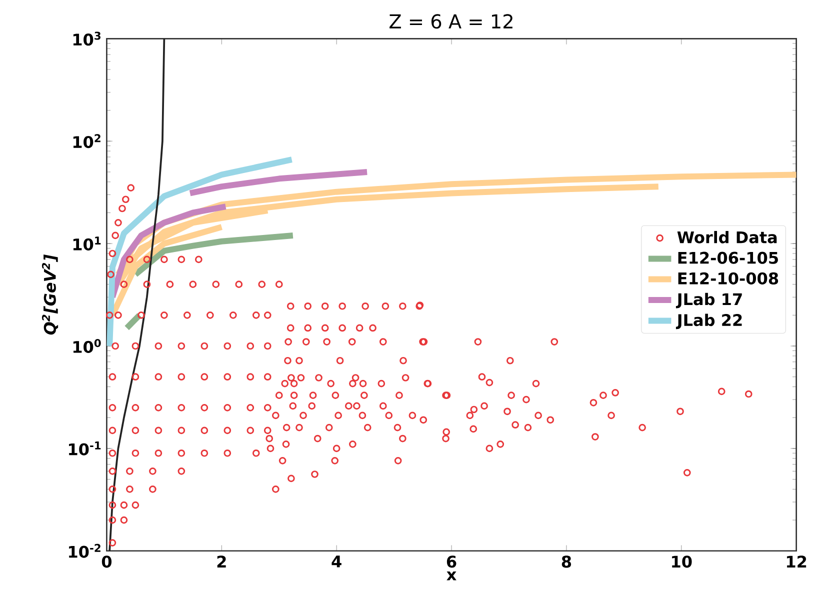  Describe the element at coordinates (84, 551) in the screenshot. I see `y-tick-label: 10$^{-2}$` at that location.